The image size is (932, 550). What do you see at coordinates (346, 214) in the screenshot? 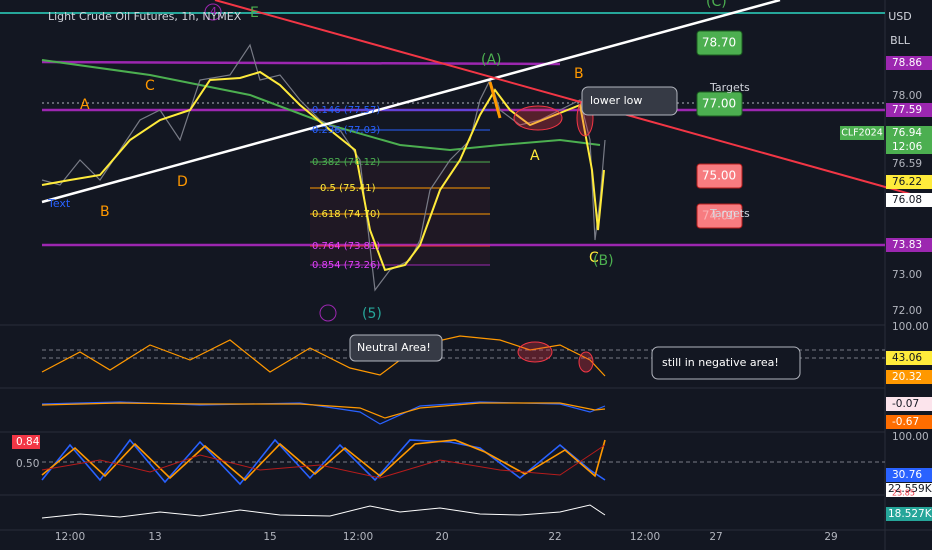
I see `fib-label: 0.618 (74.70)` at bounding box center [346, 214].